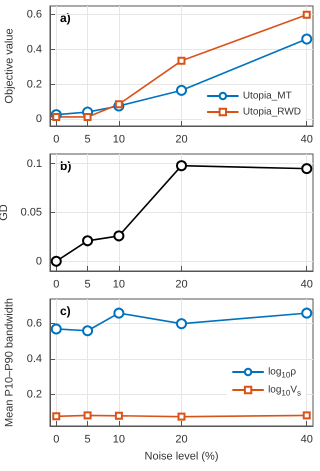 The height and width of the screenshot is (471, 320). I want to click on legend-label: Utopia_MT, so click(267, 96).